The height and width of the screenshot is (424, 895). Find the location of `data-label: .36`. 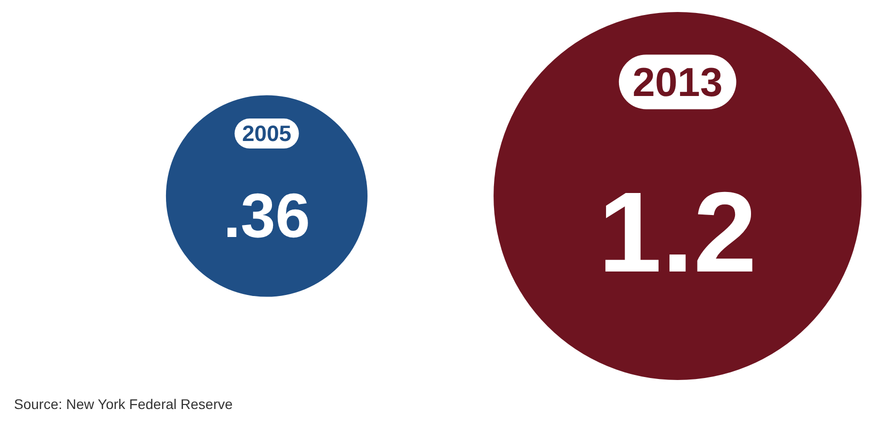

data-label: .36 is located at coordinates (266, 216).